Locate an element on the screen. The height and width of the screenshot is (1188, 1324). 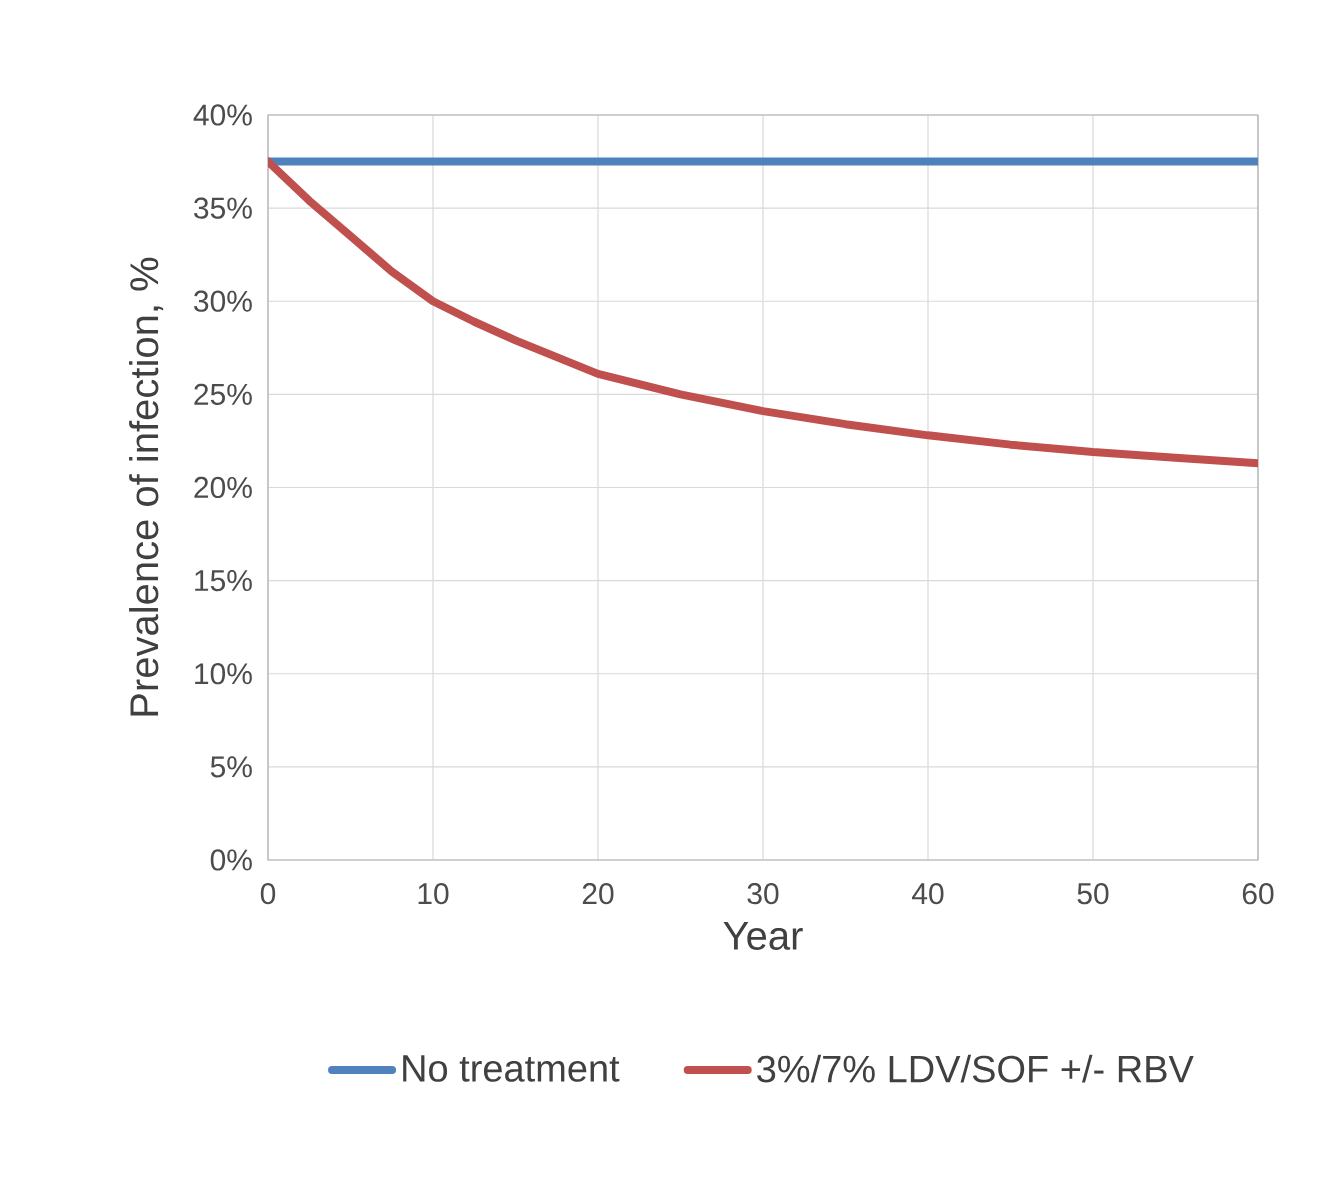
y-tick-label: 0% is located at coordinates (231, 860).